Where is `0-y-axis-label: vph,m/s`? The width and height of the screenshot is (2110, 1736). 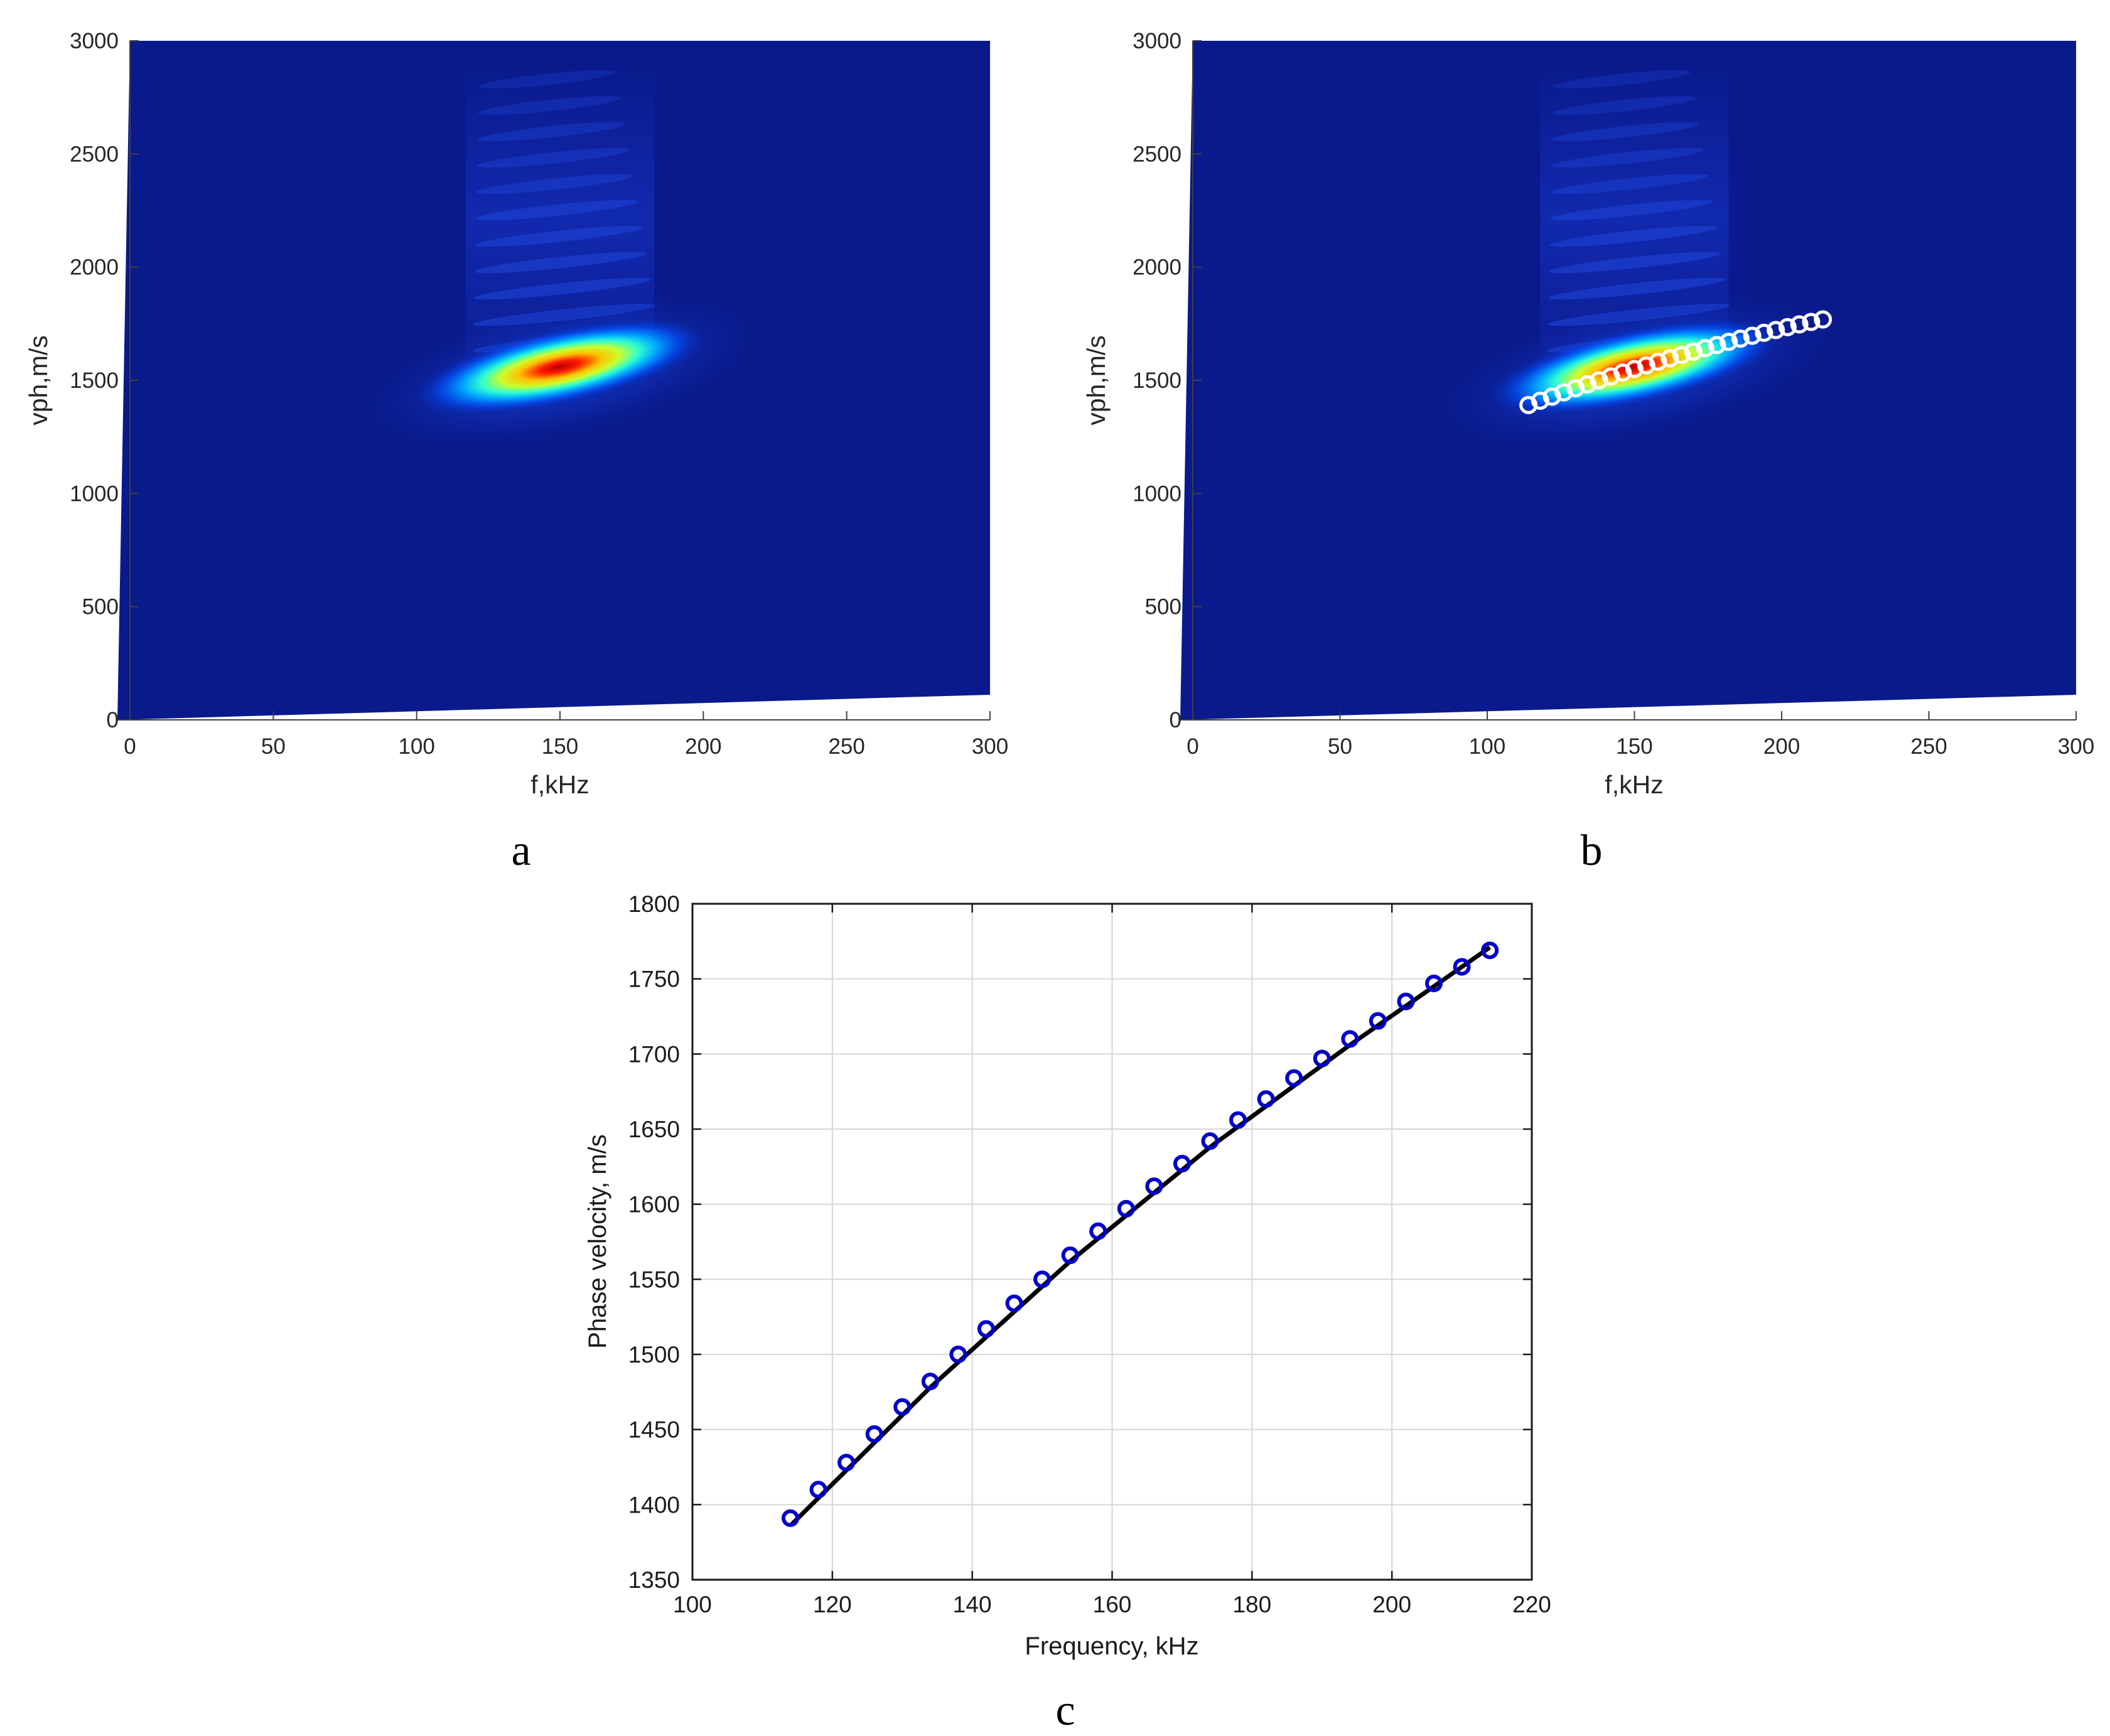
0-y-axis-label: vph,m/s is located at coordinates (39, 380).